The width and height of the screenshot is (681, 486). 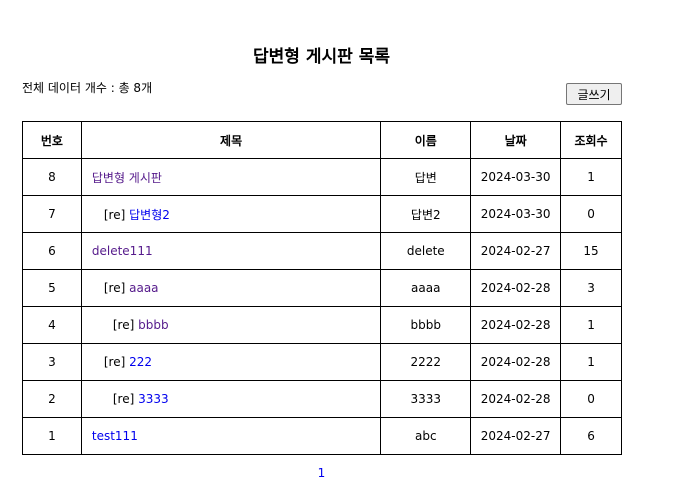 I want to click on subject-wrapper: test111, so click(x=115, y=436).